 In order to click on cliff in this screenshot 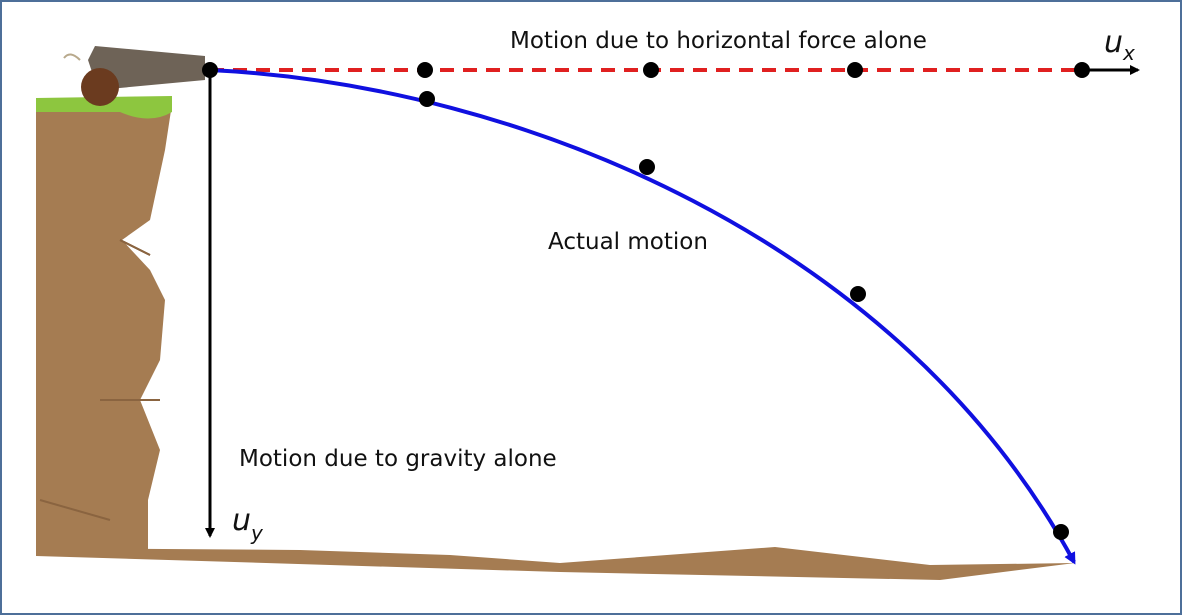, I will do `click(104, 328)`.